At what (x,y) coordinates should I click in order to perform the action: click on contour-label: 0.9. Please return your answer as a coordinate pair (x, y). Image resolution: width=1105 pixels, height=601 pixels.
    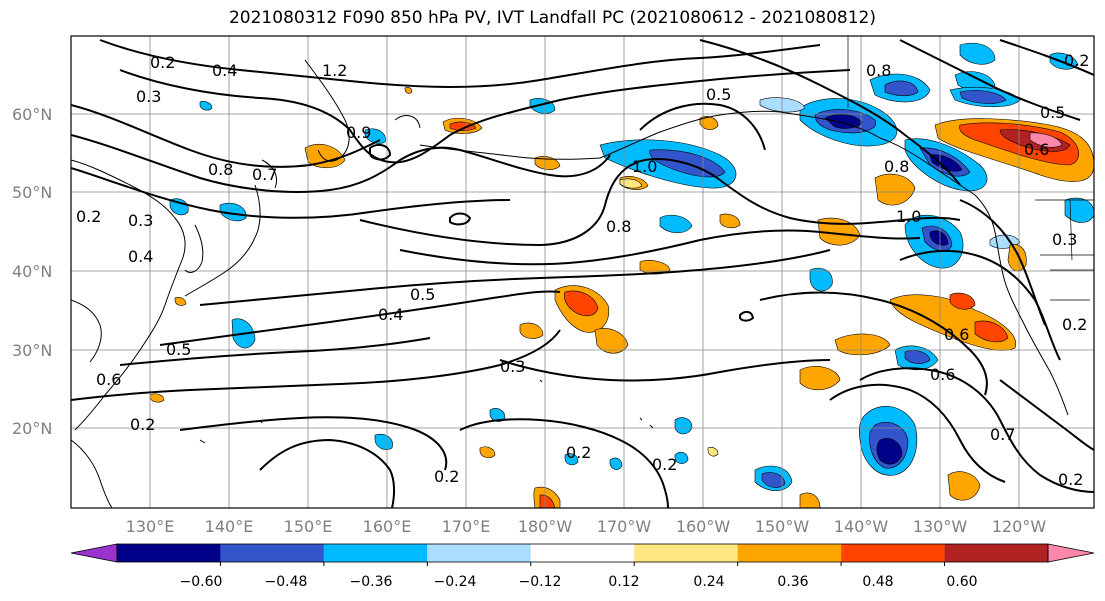
    Looking at the image, I should click on (358, 132).